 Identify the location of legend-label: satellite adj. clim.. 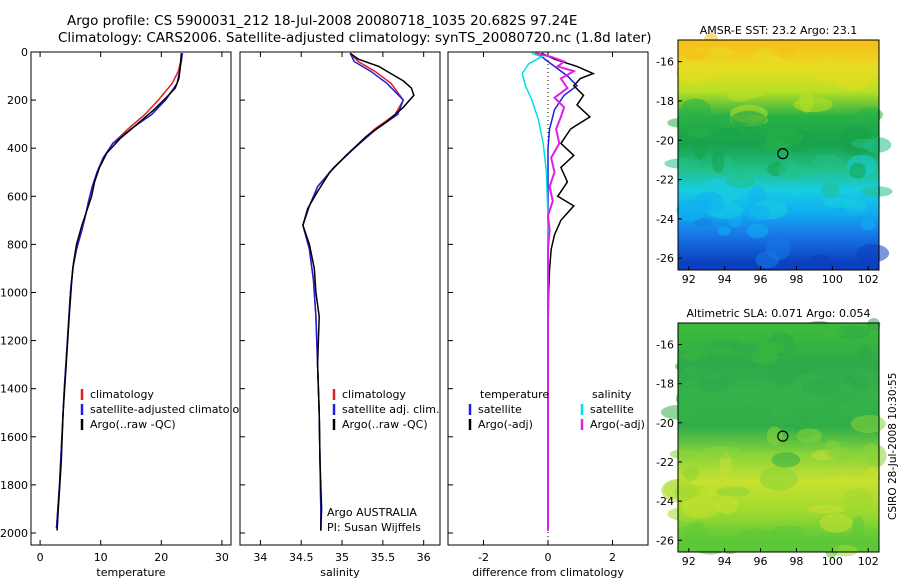
(390, 409).